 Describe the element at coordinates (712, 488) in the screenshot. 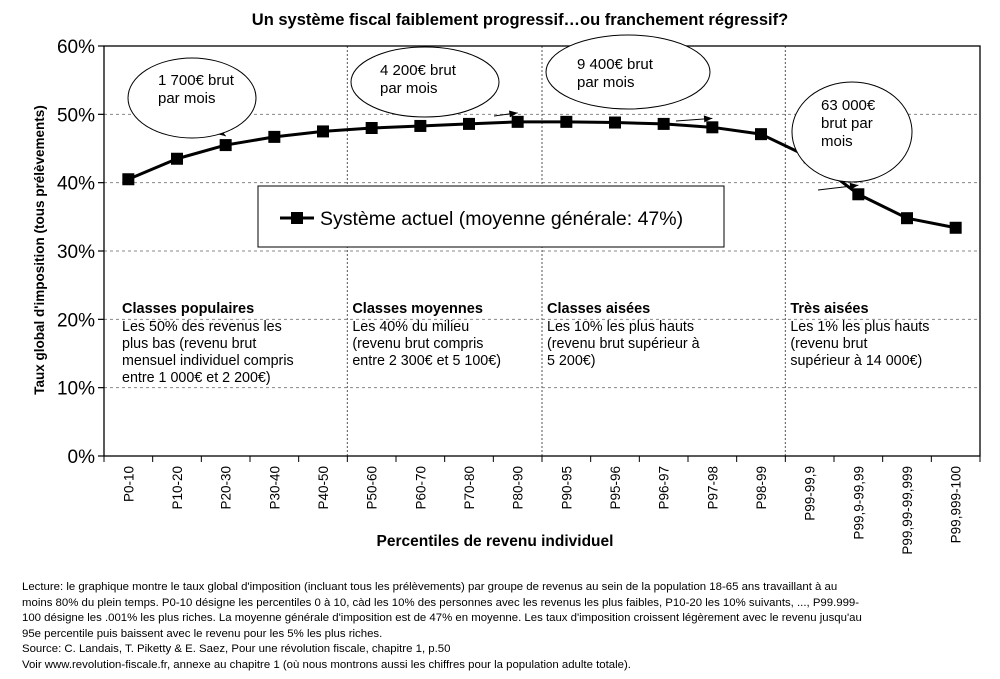

I see `x-tick-label: P97-98` at that location.